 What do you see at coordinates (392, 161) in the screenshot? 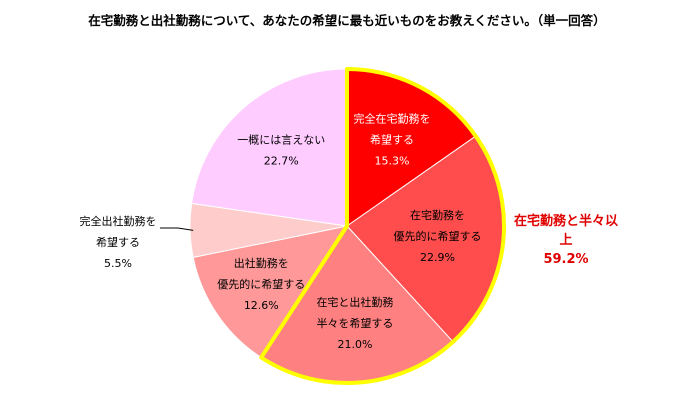
I see `slice-value-0: 15.3%` at bounding box center [392, 161].